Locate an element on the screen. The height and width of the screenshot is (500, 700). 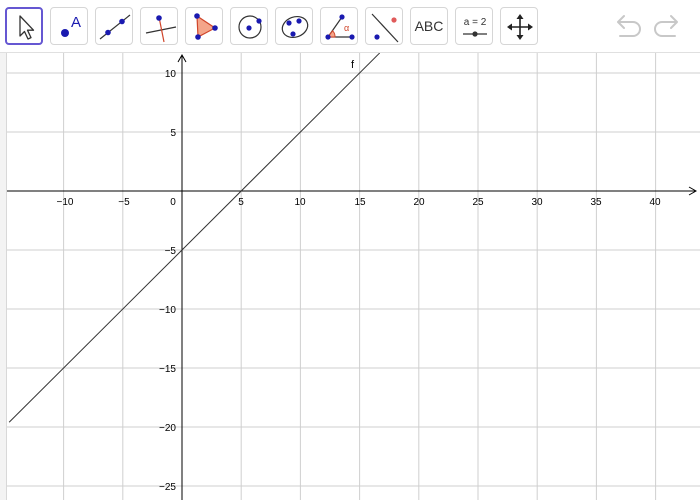
angle-icon: α is located at coordinates (340, 27).